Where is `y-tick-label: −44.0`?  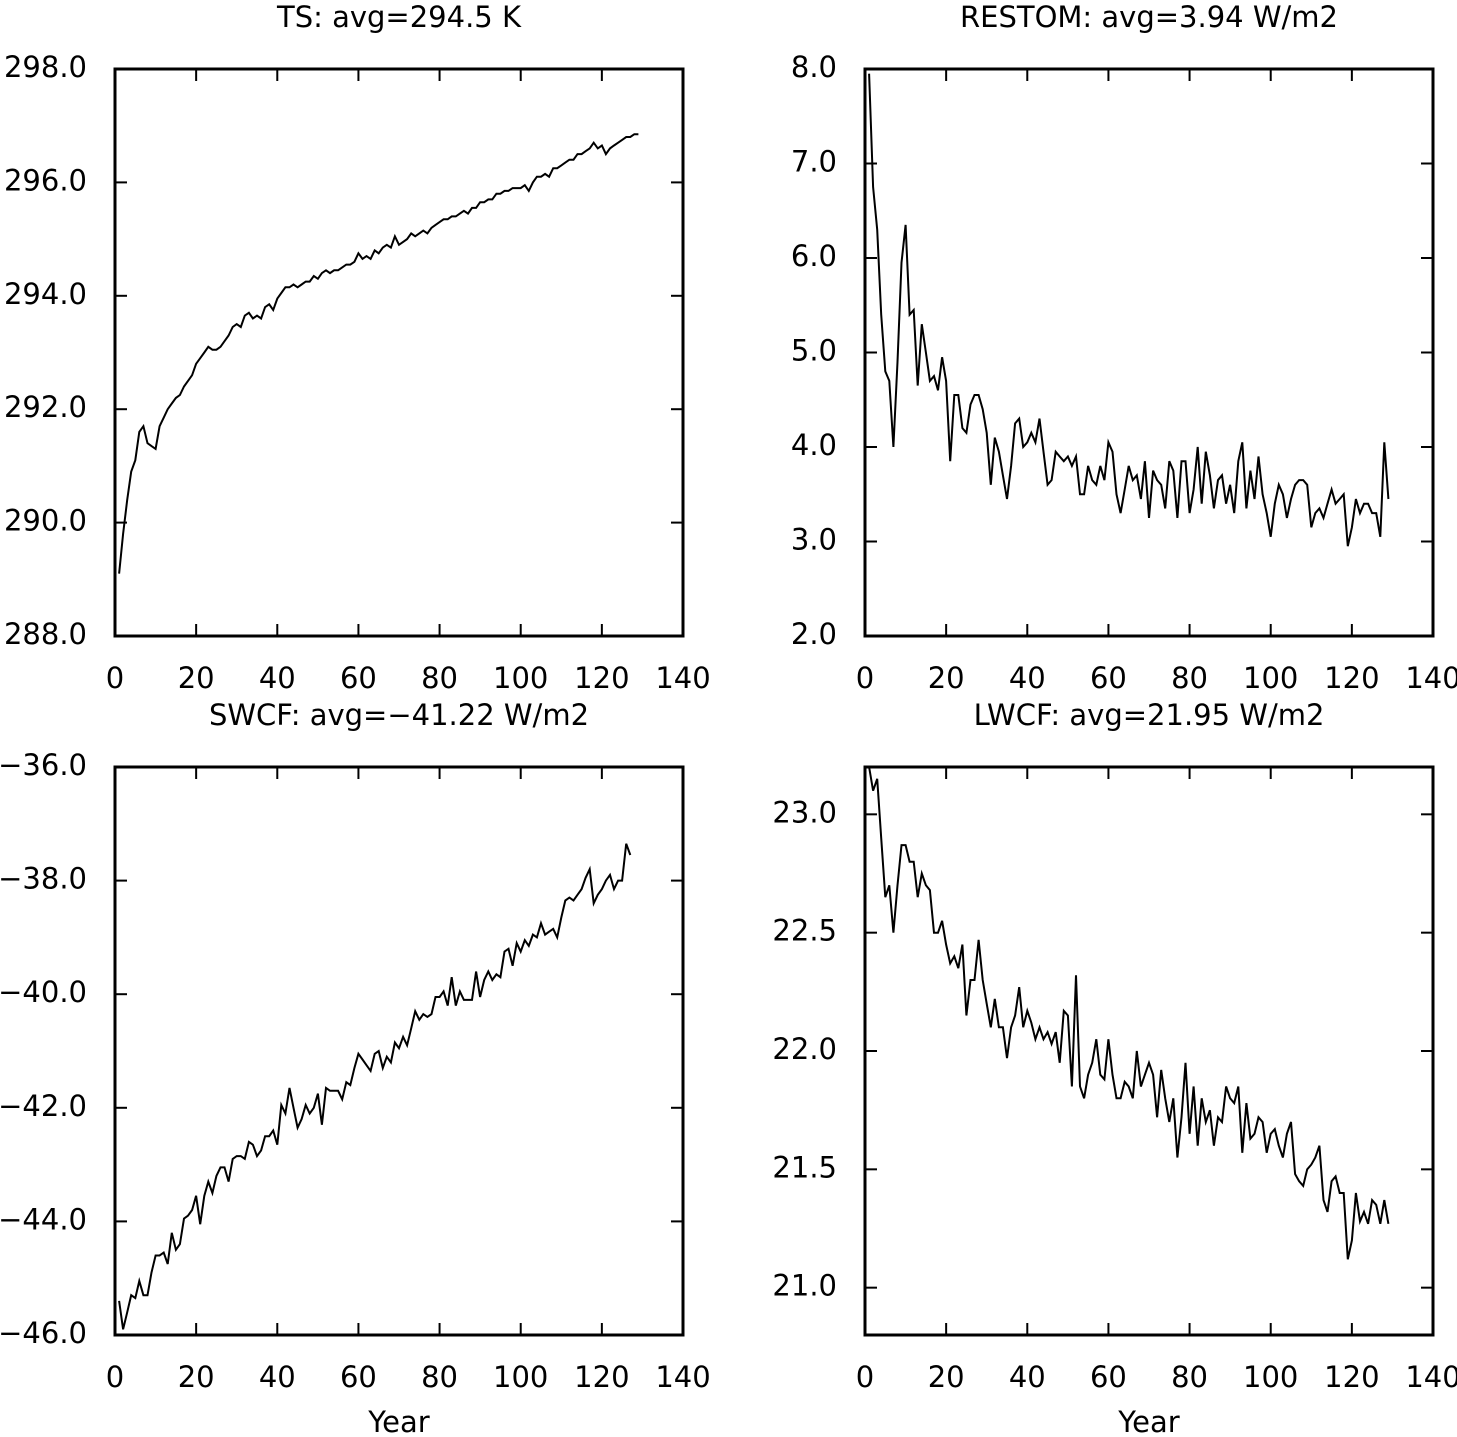
y-tick-label: −44.0 is located at coordinates (43, 1219).